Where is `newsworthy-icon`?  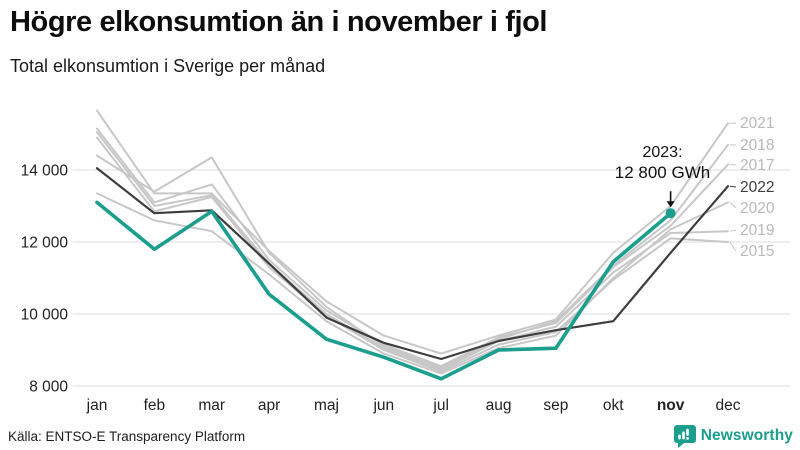 newsworthy-icon is located at coordinates (684, 436).